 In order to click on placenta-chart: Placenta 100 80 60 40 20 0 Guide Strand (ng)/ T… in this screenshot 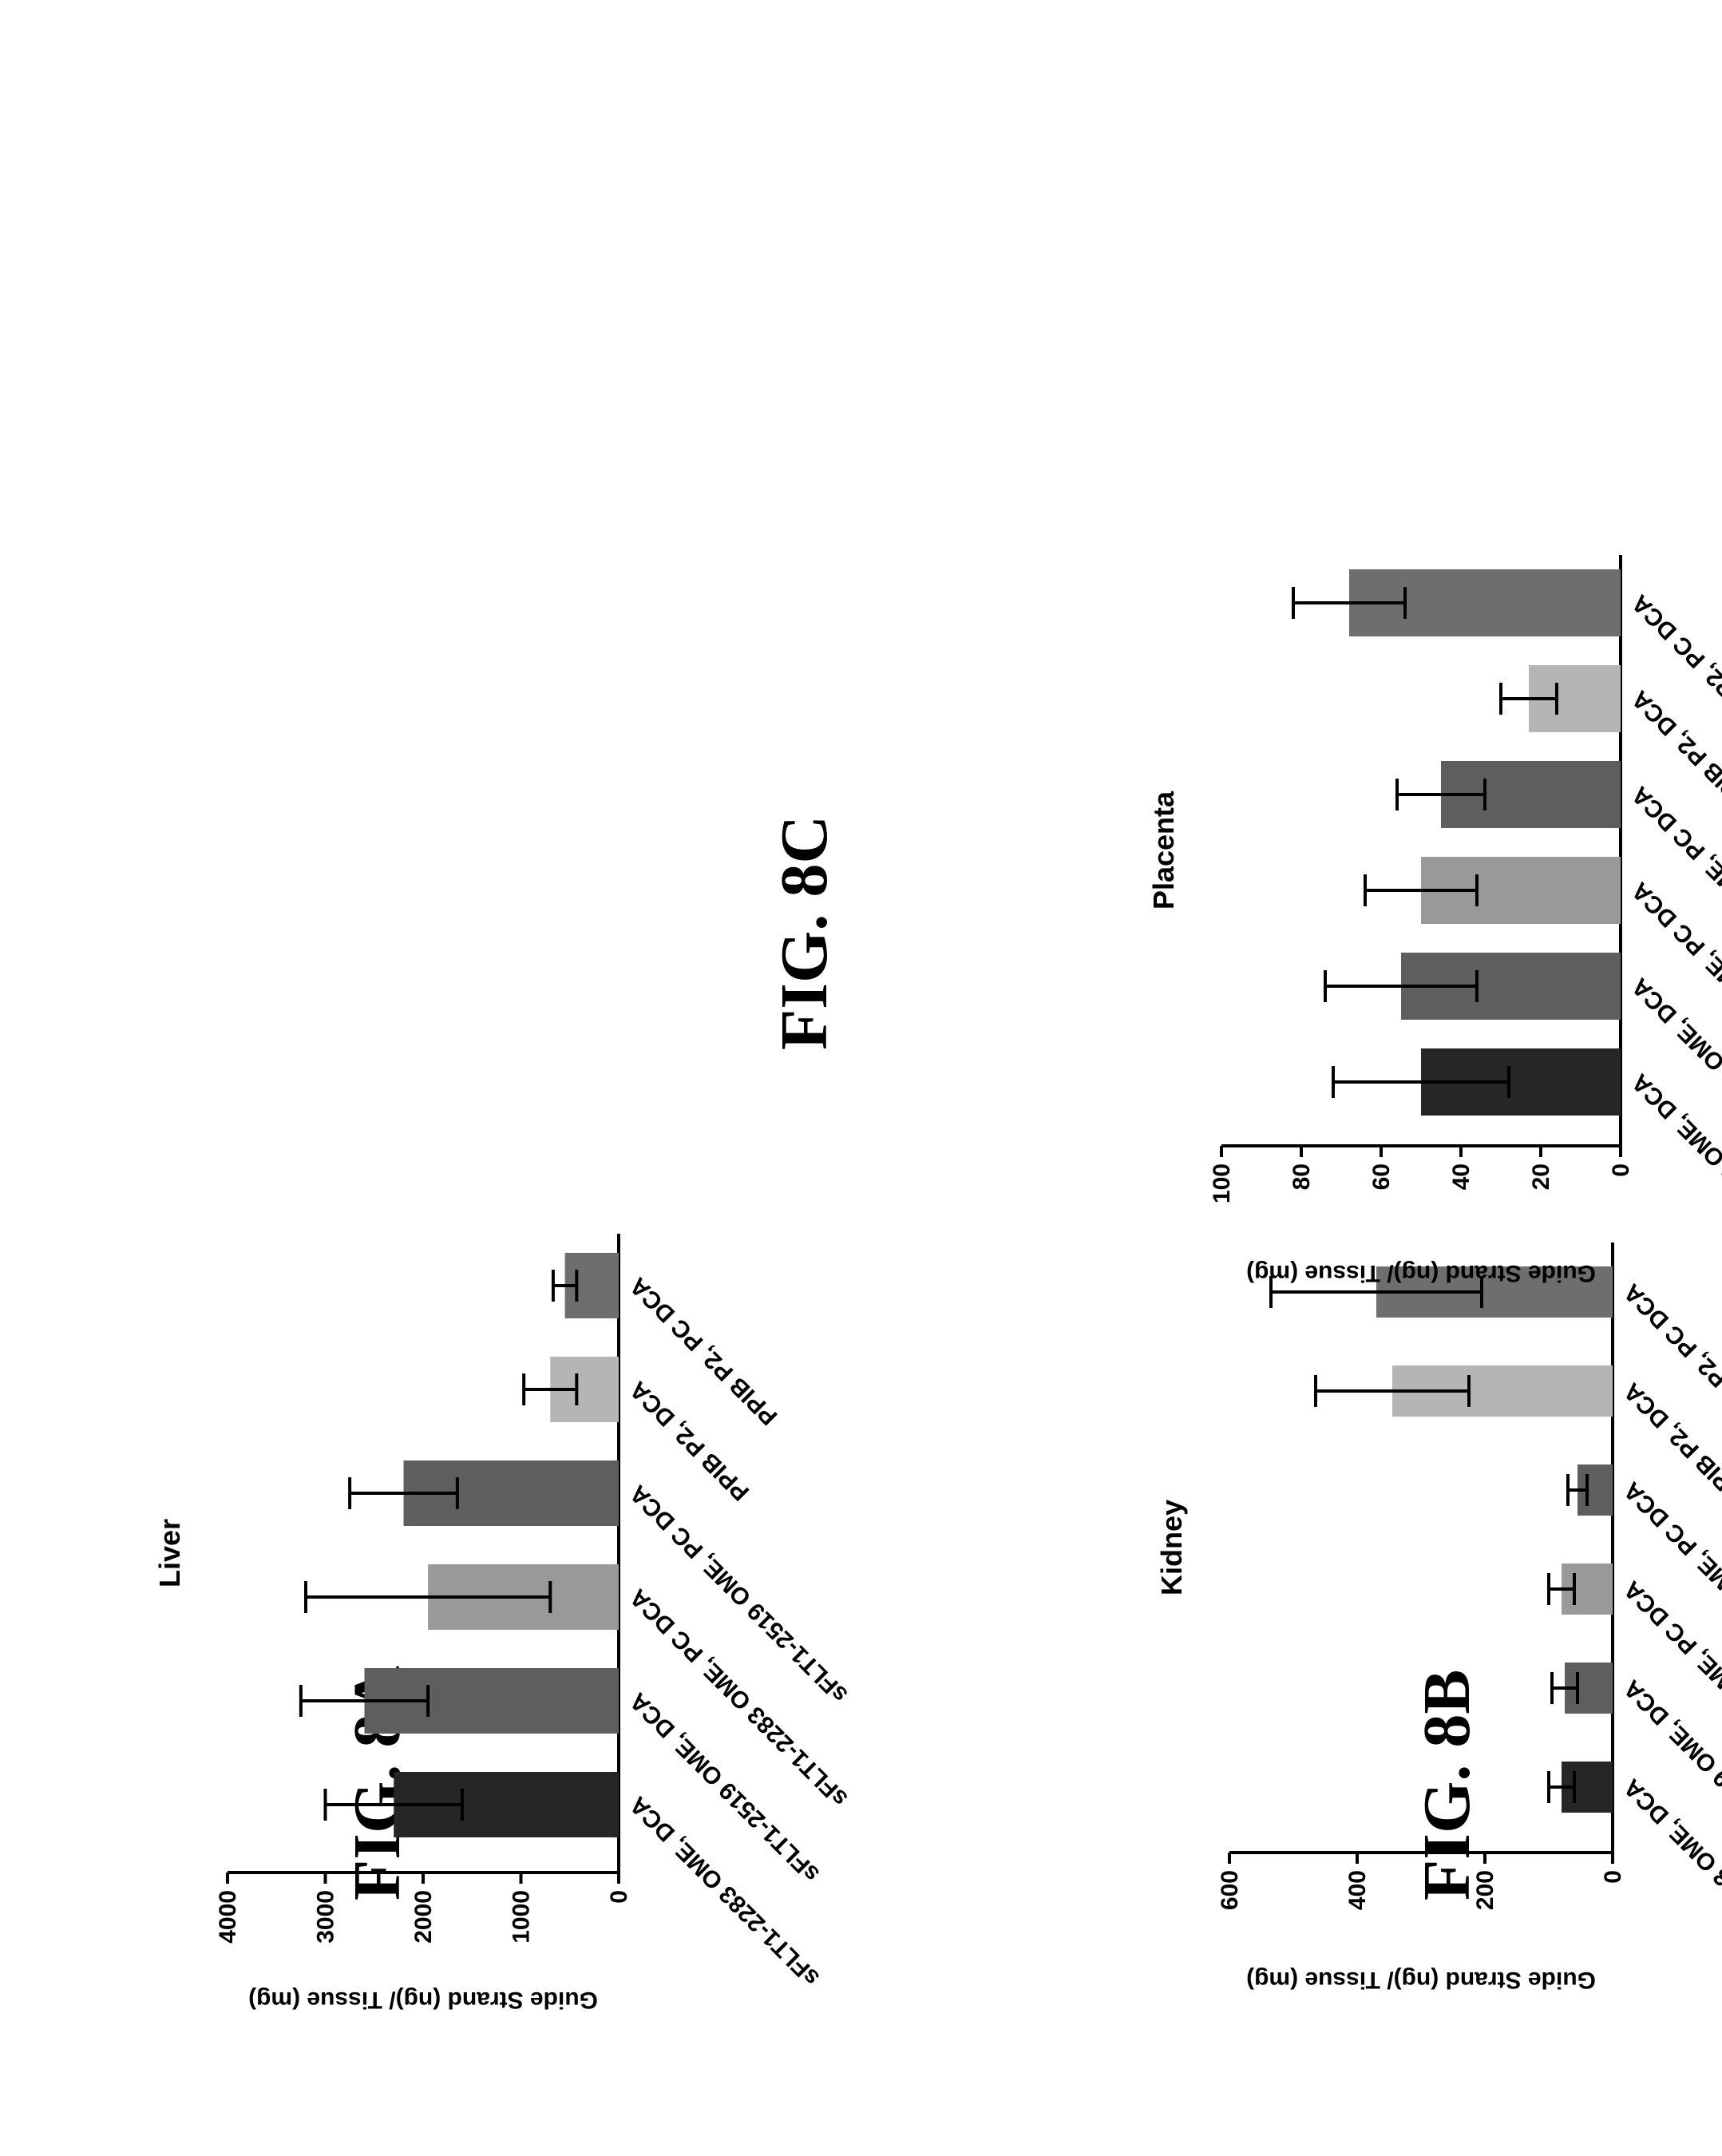, I will do `click(1434, 920)`.